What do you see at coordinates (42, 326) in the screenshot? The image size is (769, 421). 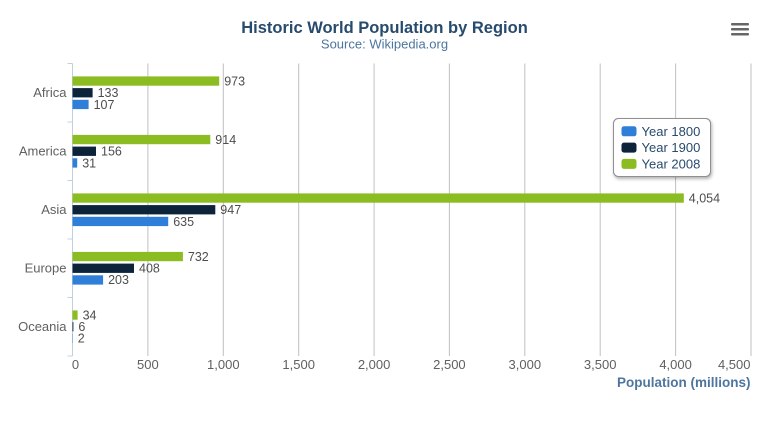 I see `svg-text: Oceania` at bounding box center [42, 326].